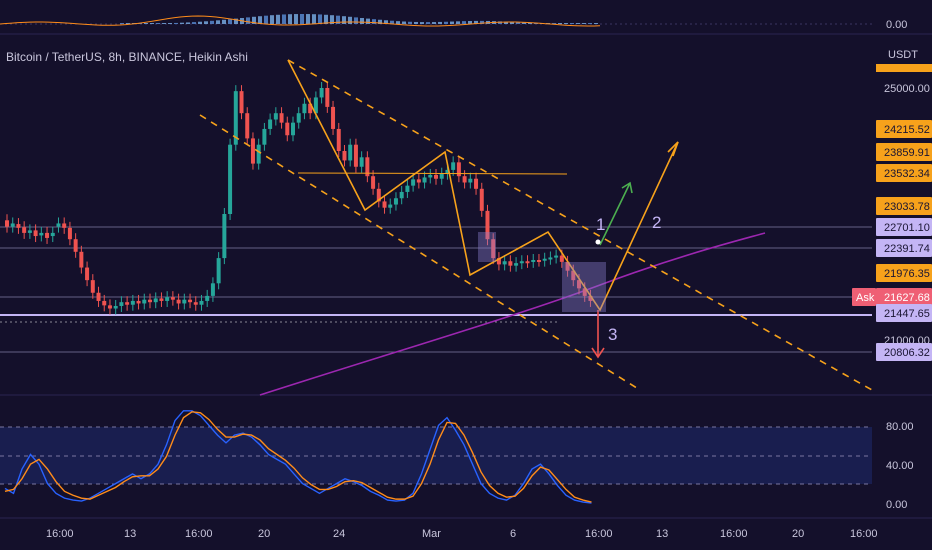  I want to click on ask-label: Ask, so click(865, 298).